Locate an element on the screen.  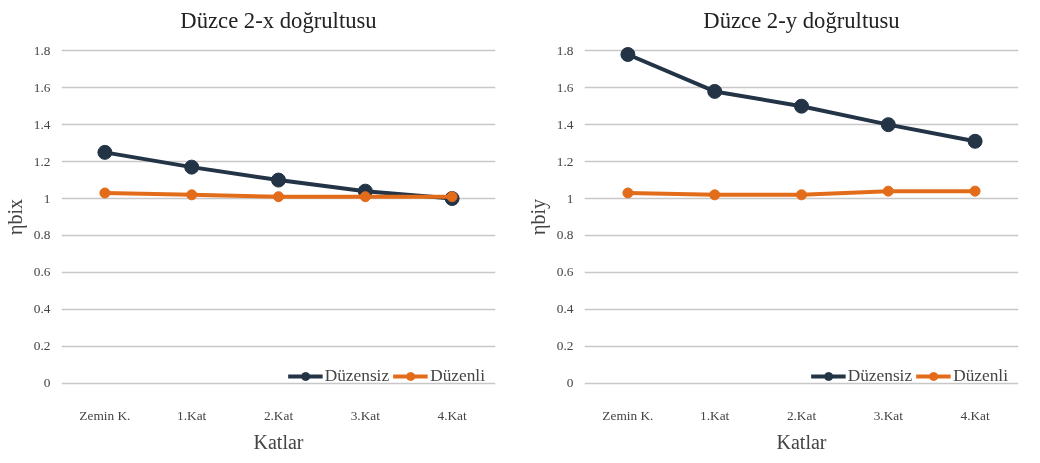
y-axis-title: ηbix is located at coordinates (15, 217).